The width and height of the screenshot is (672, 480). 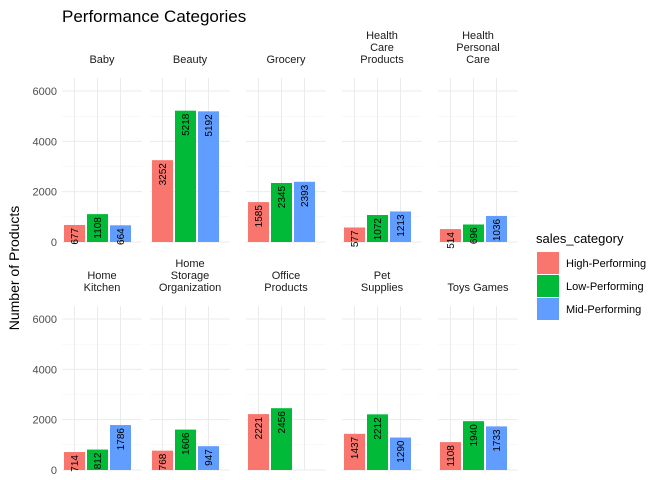 I want to click on data-label: 2393, so click(x=305, y=195).